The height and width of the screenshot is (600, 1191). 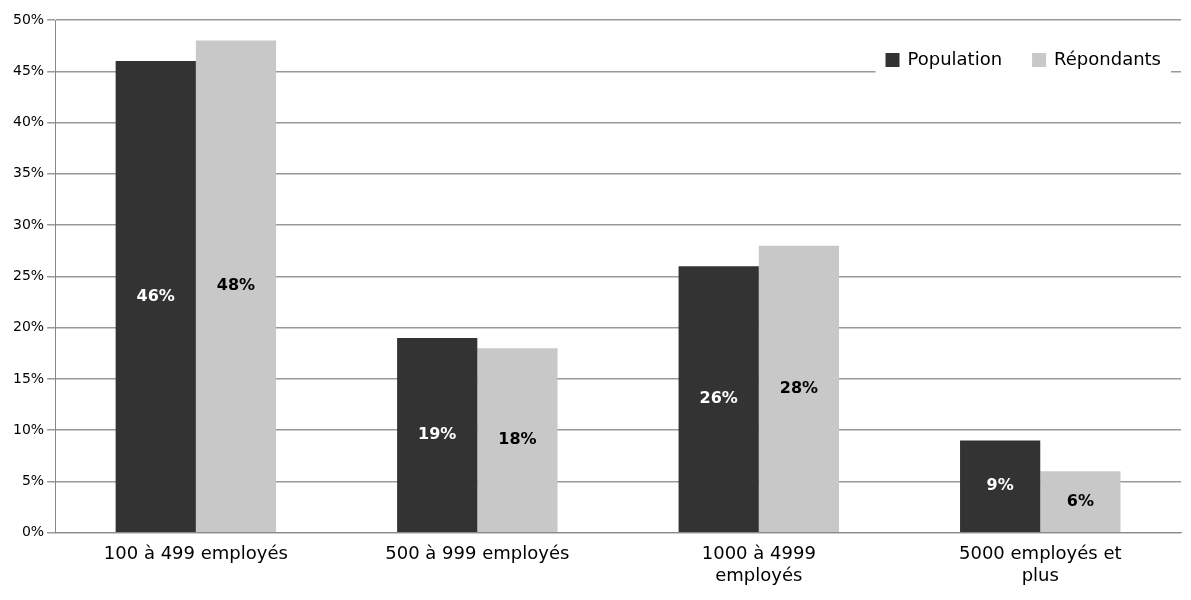 What do you see at coordinates (195, 553) in the screenshot?
I see `x-tick-label: 100 à 499 employés` at bounding box center [195, 553].